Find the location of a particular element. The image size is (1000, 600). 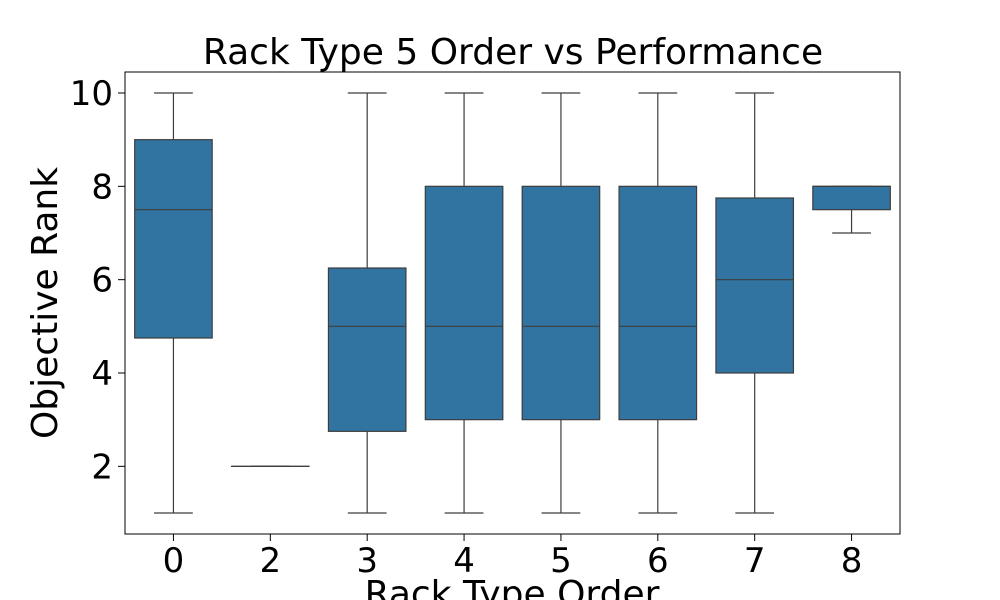

x-axis-label: Rack Type Order is located at coordinates (512, 587).